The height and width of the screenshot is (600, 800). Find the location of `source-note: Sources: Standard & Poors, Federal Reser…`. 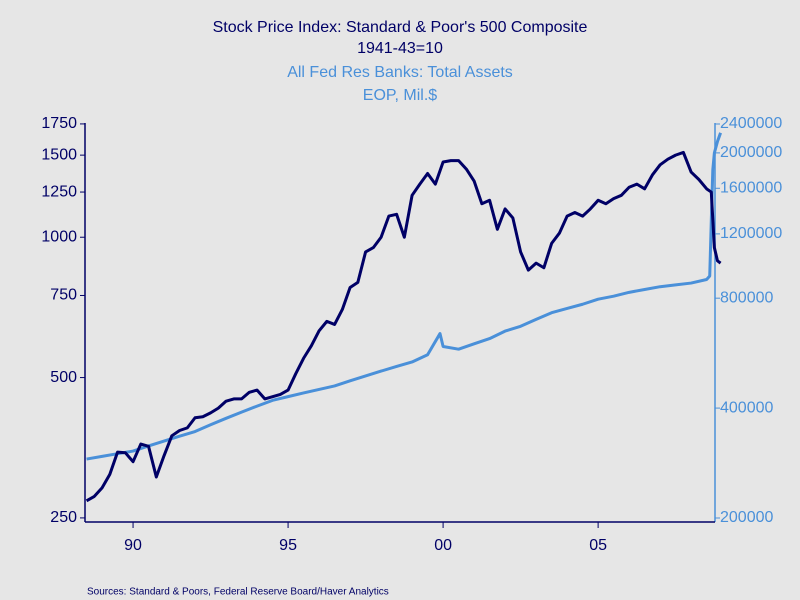

source-note: Sources: Standard & Poors, Federal Reser… is located at coordinates (238, 592).